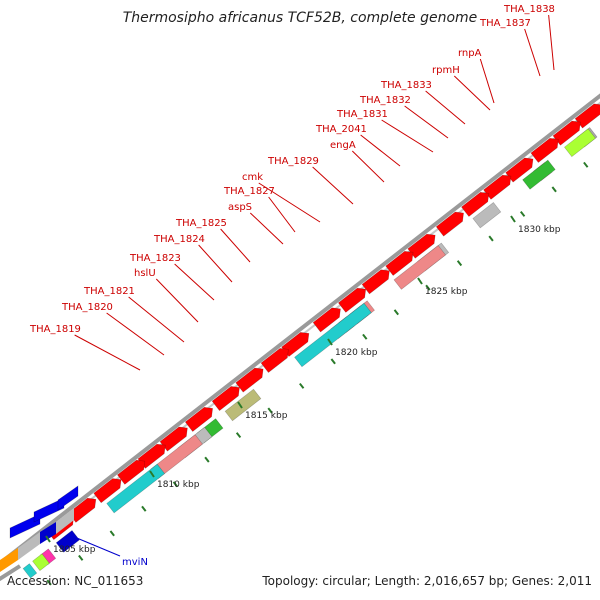 This screenshot has width=600, height=600. Describe the element at coordinates (201, 223) in the screenshot. I see `gene-label: THA_1825` at that location.